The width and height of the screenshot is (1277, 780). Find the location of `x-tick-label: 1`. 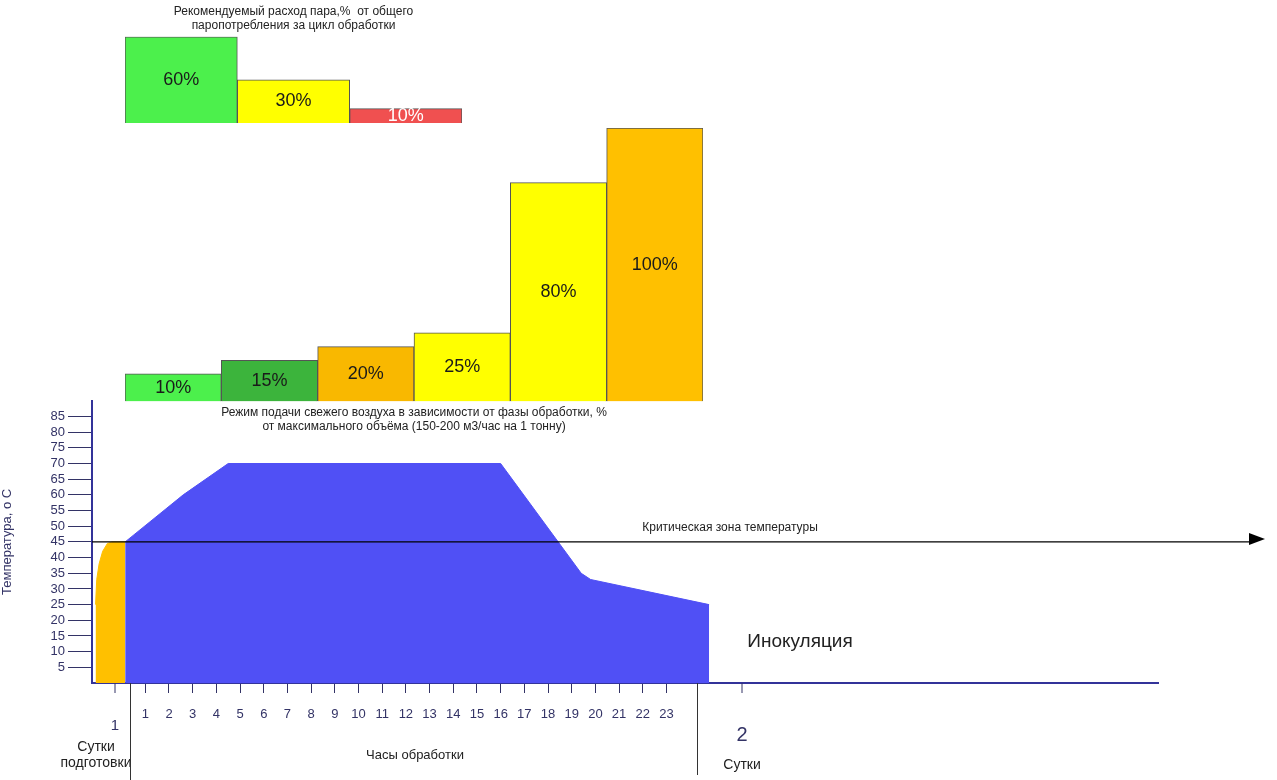

x-tick-label: 1 is located at coordinates (145, 714).